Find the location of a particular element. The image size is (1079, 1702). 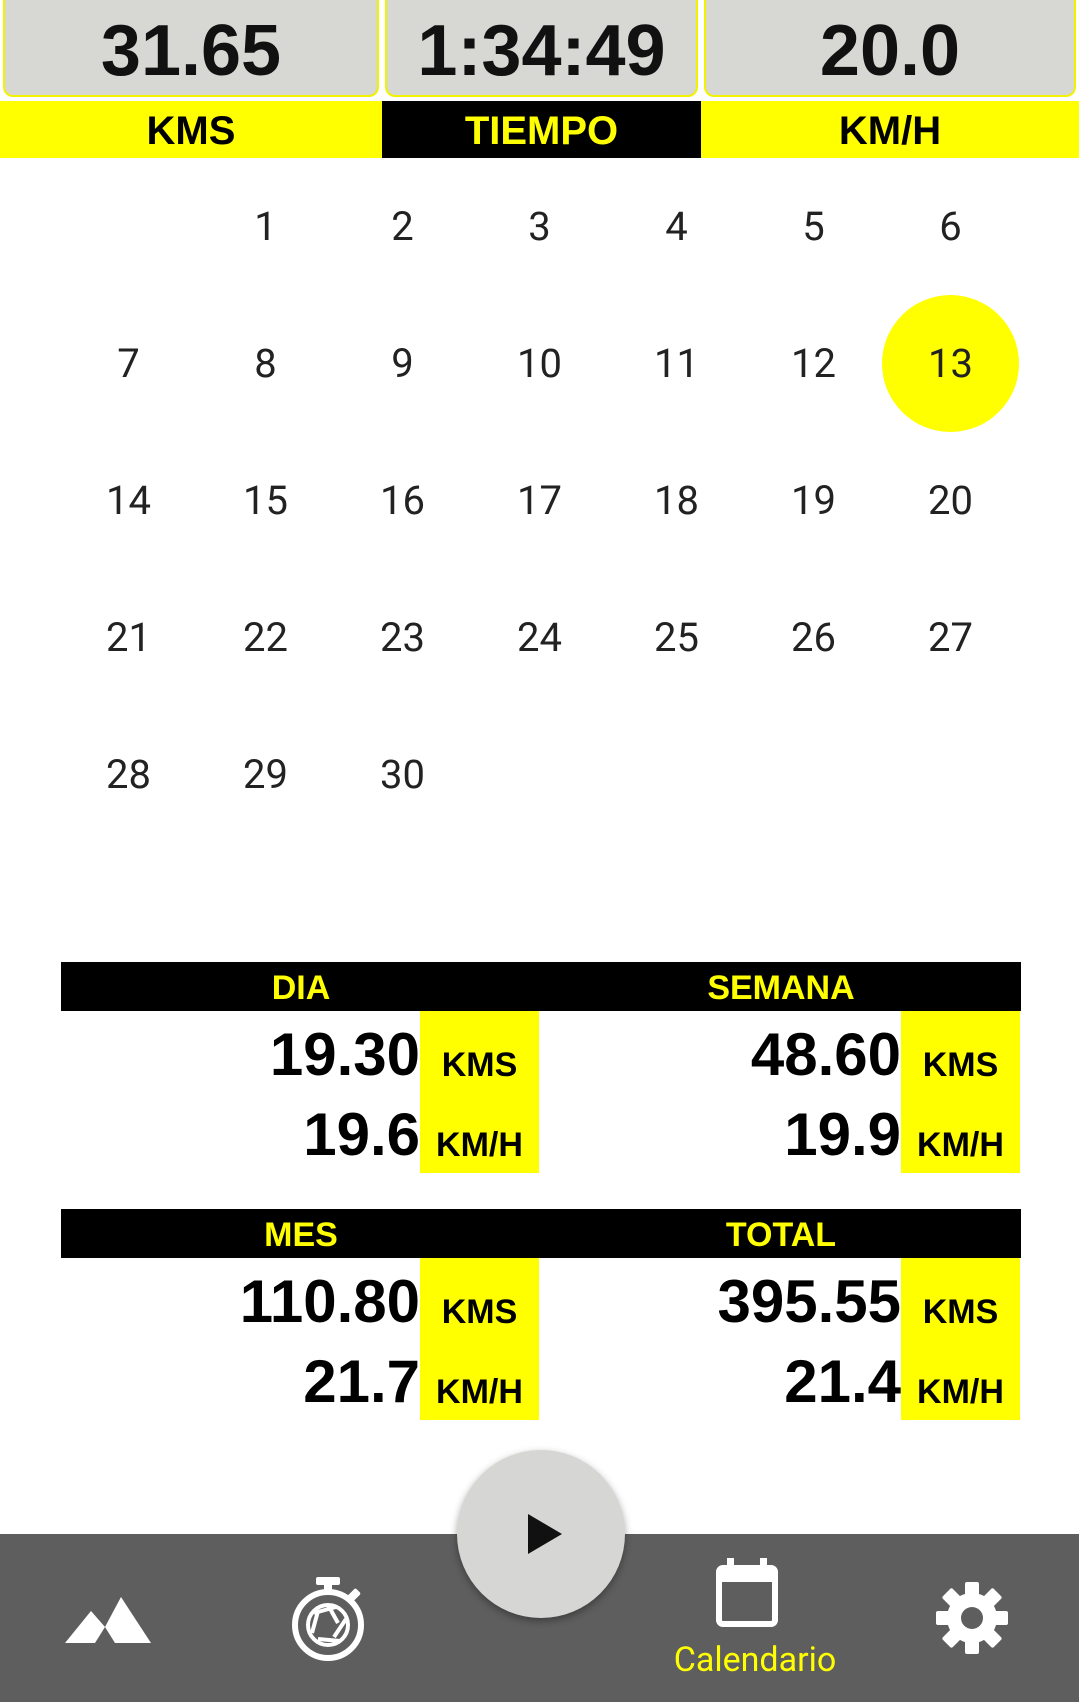

dia-speed-value: 19.6 is located at coordinates (361, 1134).